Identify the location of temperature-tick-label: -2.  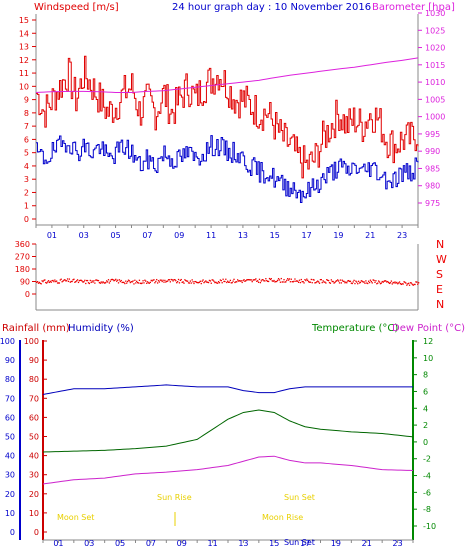
(427, 459).